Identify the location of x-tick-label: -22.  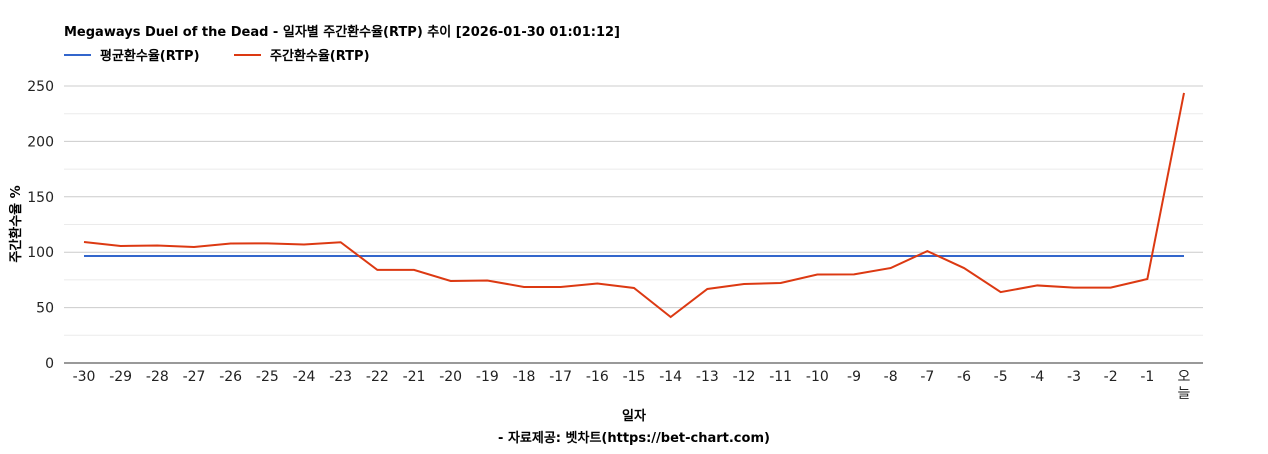
(377, 377).